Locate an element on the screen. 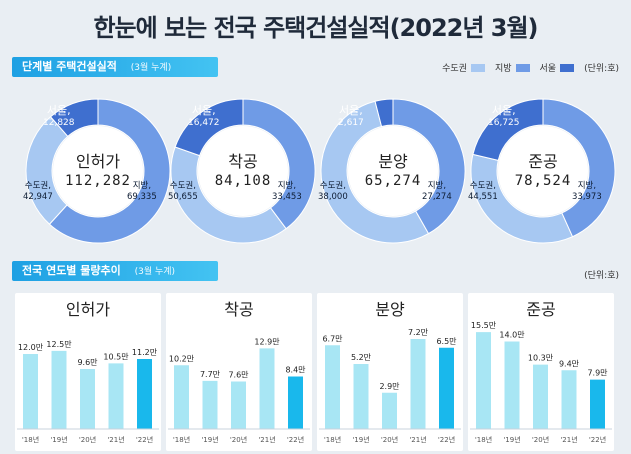 Image resolution: width=631 pixels, height=454 pixels. bar-panel-title: 인허가 is located at coordinates (88, 309).